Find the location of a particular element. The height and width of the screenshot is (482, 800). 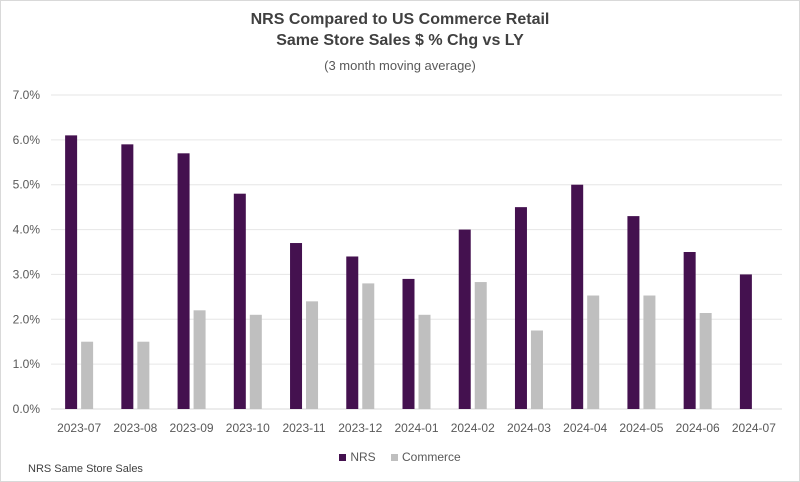

x-tick-label: 2023-08 is located at coordinates (135, 428).